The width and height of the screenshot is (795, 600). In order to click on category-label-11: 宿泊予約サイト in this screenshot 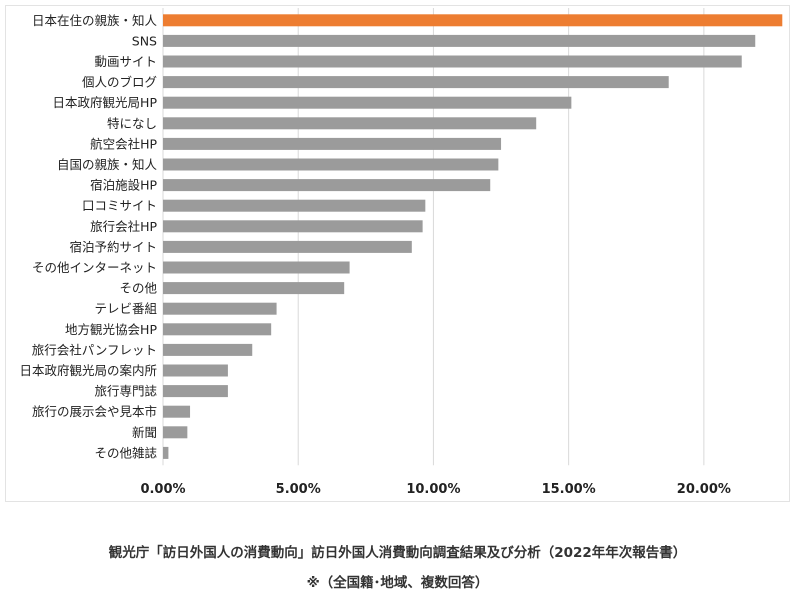, I will do `click(113, 246)`.